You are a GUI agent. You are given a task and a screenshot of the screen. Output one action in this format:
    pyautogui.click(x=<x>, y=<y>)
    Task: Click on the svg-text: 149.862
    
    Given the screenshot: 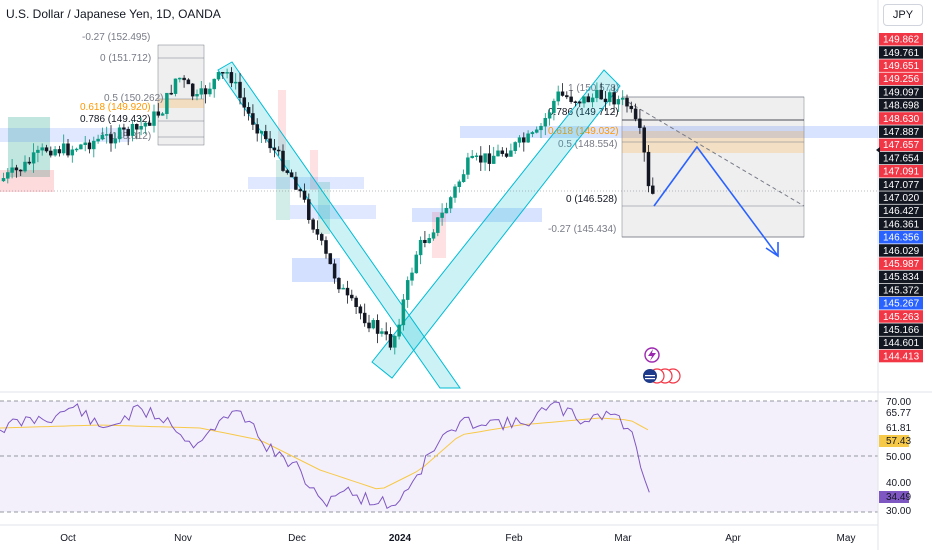 What is the action you would take?
    pyautogui.click(x=901, y=40)
    